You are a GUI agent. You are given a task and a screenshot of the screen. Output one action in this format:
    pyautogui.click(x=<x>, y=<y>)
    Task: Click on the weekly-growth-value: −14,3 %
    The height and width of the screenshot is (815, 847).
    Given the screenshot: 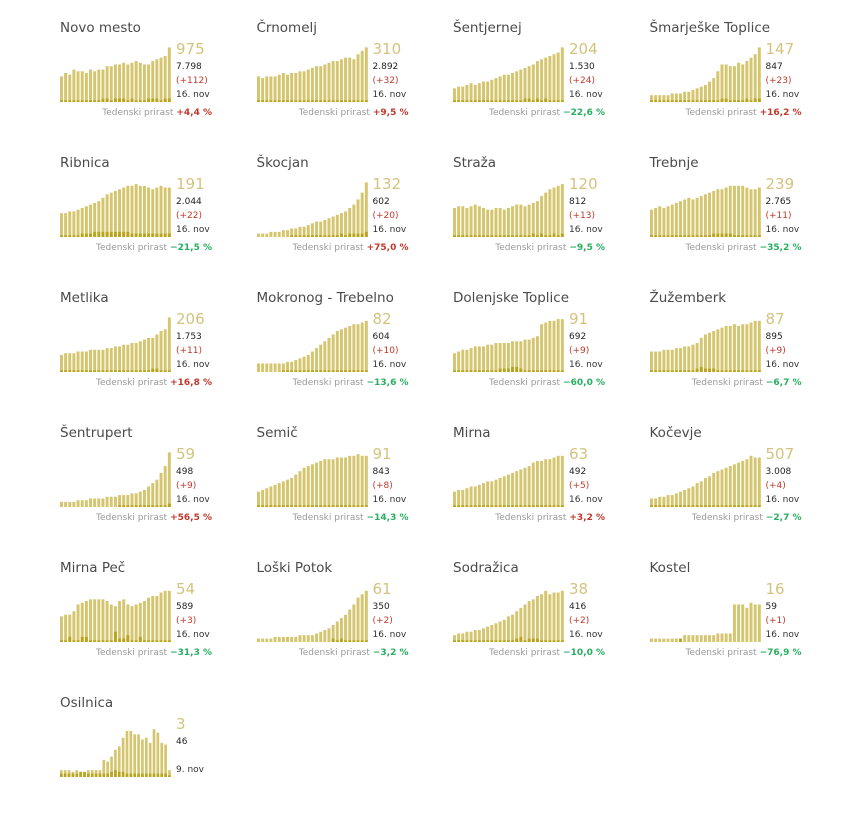 What is the action you would take?
    pyautogui.click(x=387, y=518)
    